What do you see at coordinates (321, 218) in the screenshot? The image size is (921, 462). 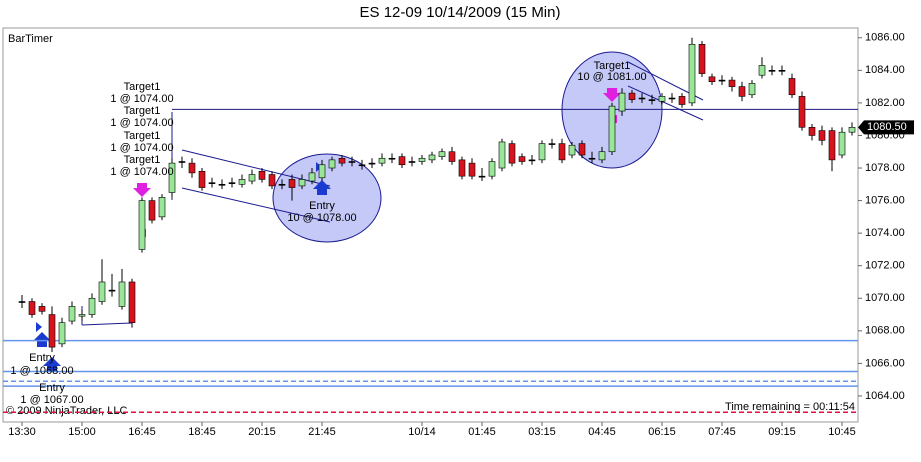 I see `annotation: 10 @ 1078.00` at bounding box center [321, 218].